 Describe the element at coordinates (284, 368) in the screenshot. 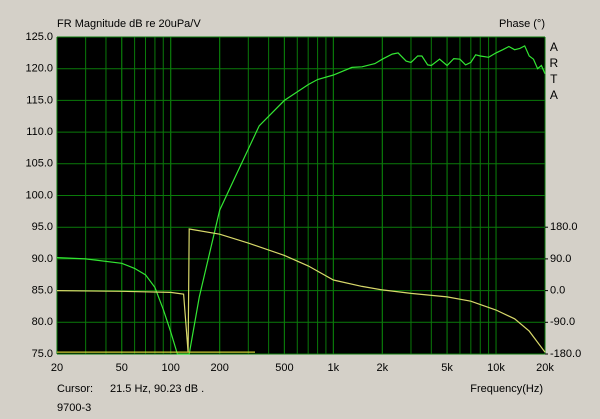

I see `x-tick-label: 500` at that location.